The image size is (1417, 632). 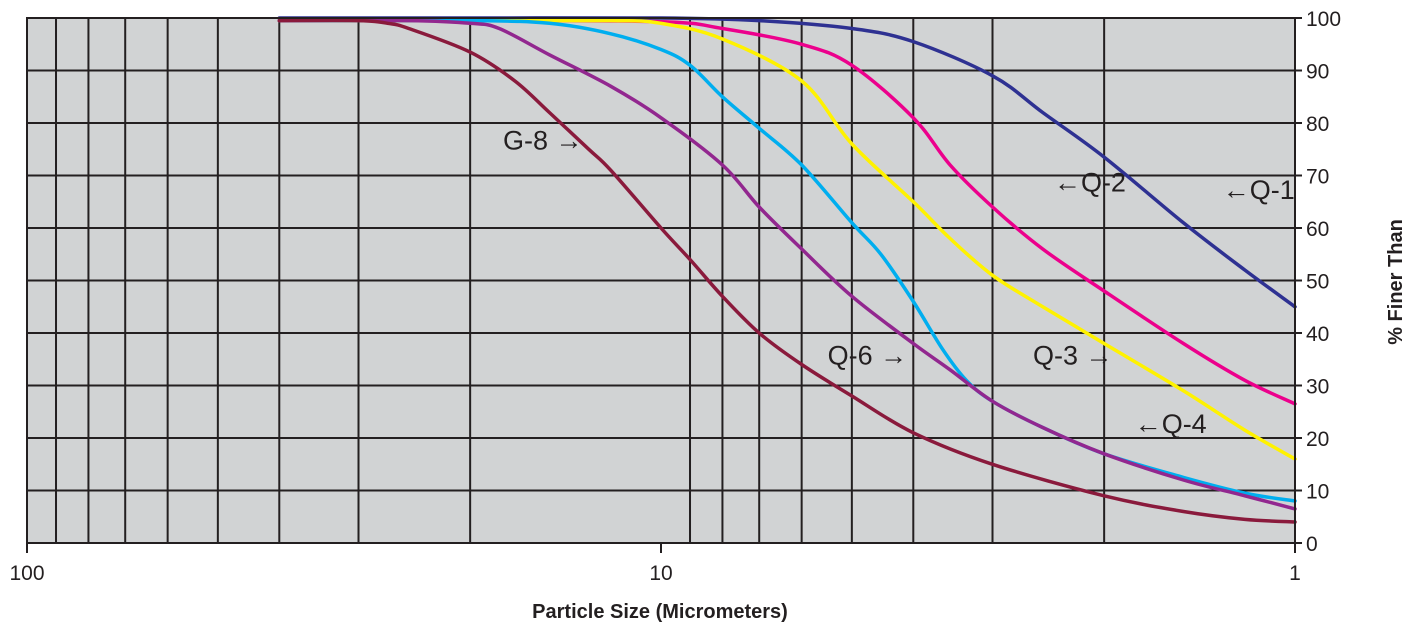 What do you see at coordinates (543, 140) in the screenshot?
I see `series-label-g-8: G-8 →` at bounding box center [543, 140].